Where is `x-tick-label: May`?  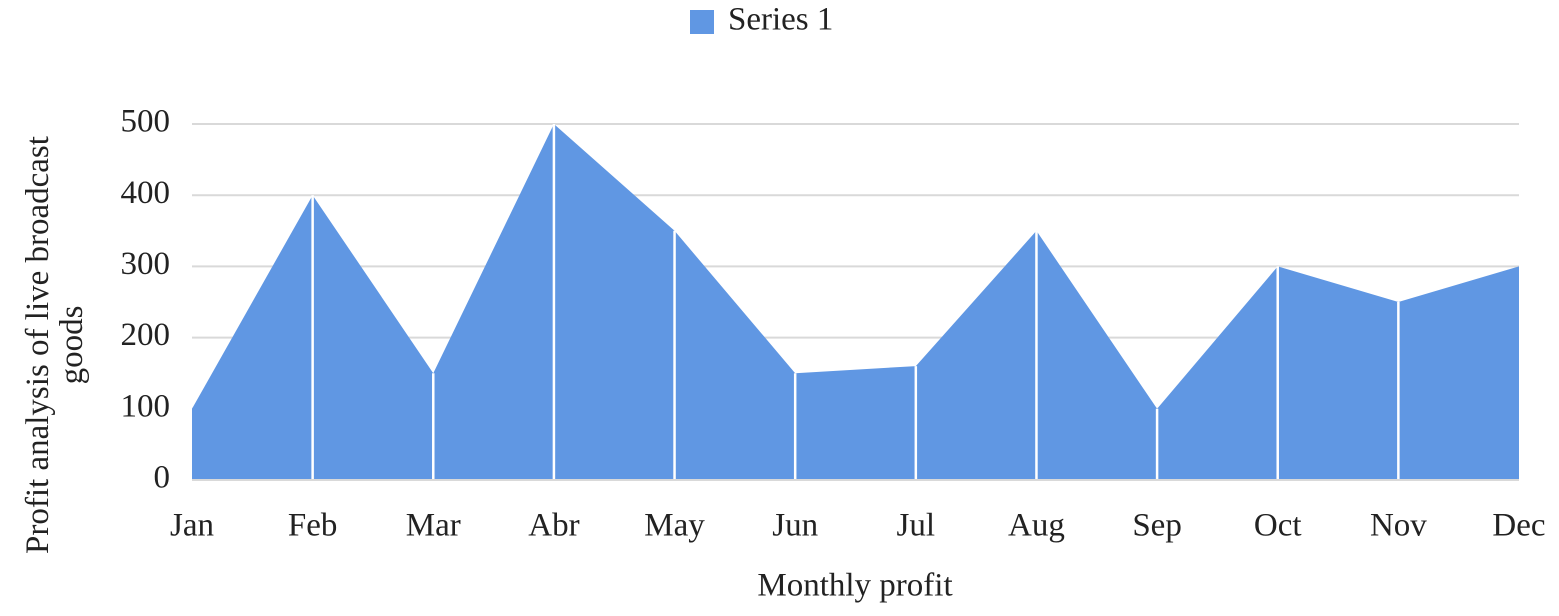 x-tick-label: May is located at coordinates (674, 526).